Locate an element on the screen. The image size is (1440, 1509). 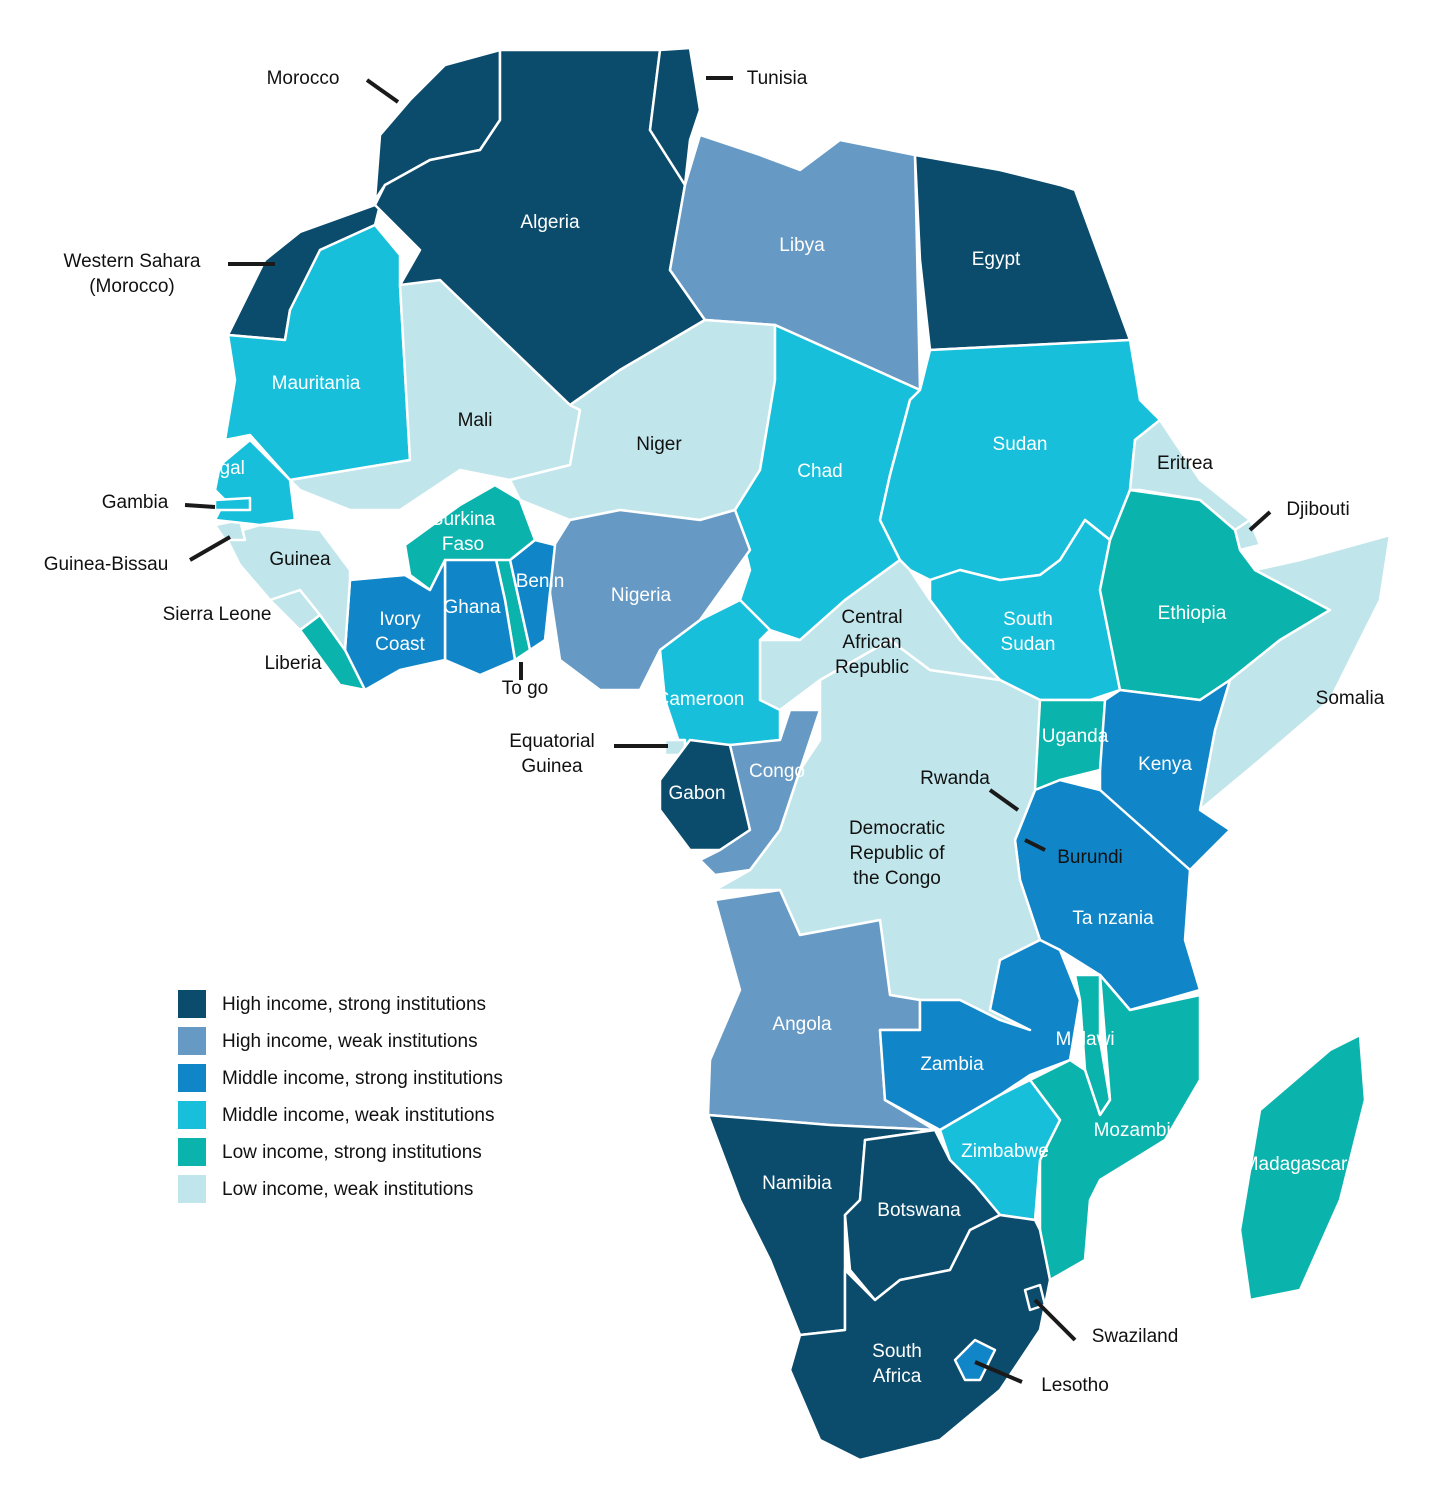
legend-label: Middle income, strong institutions is located at coordinates (362, 1078).